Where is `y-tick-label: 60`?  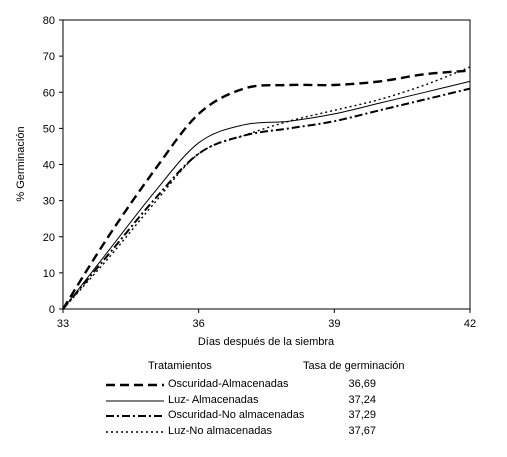 y-tick-label: 60 is located at coordinates (49, 93).